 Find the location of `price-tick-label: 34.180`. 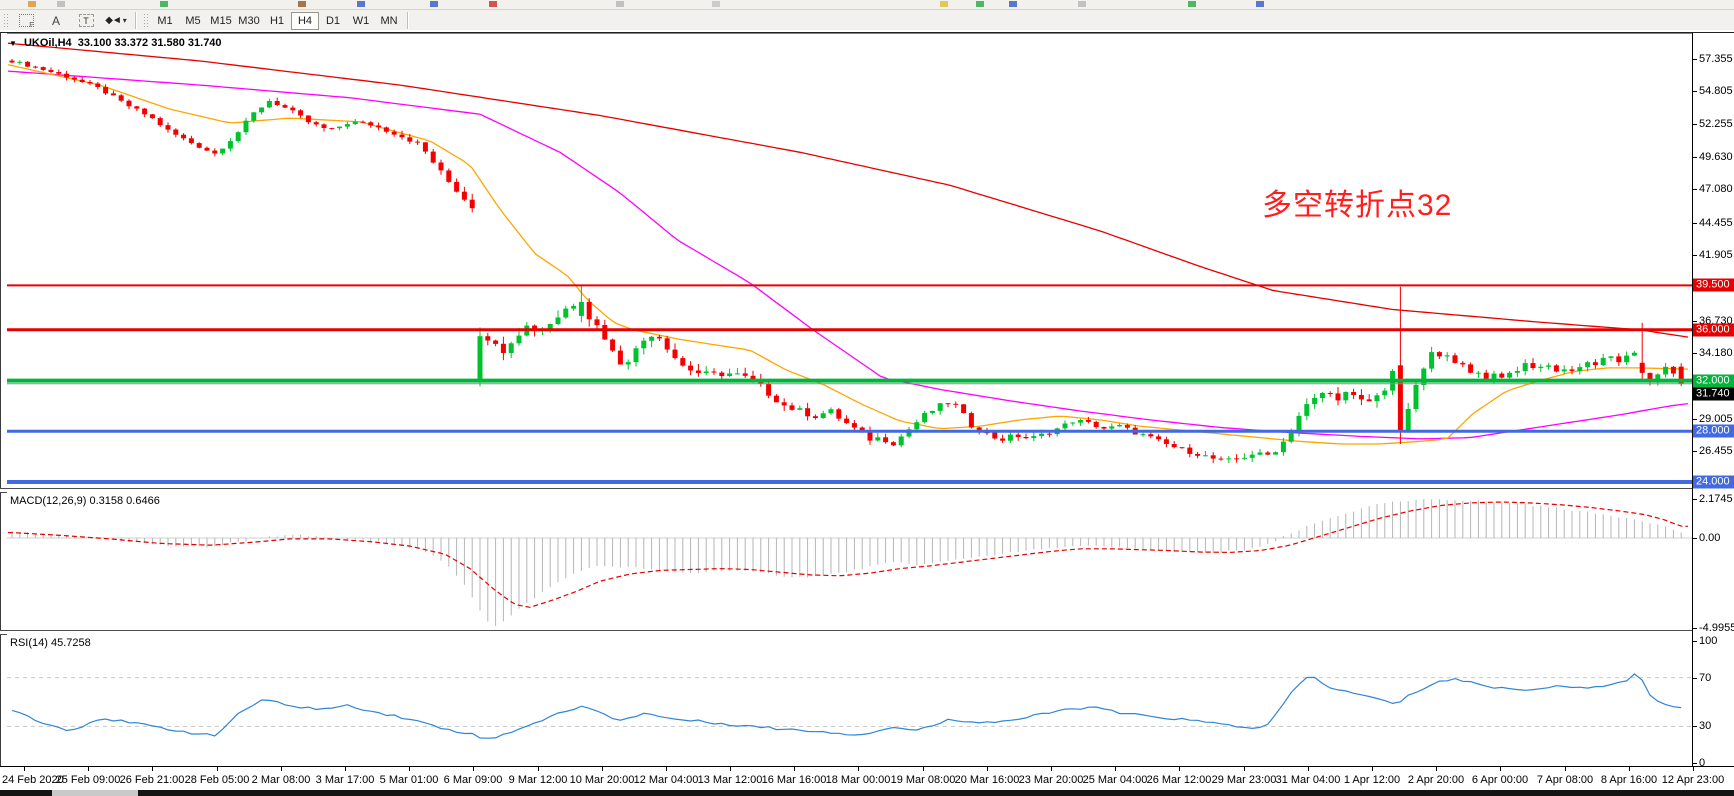

price-tick-label: 34.180 is located at coordinates (1716, 353).